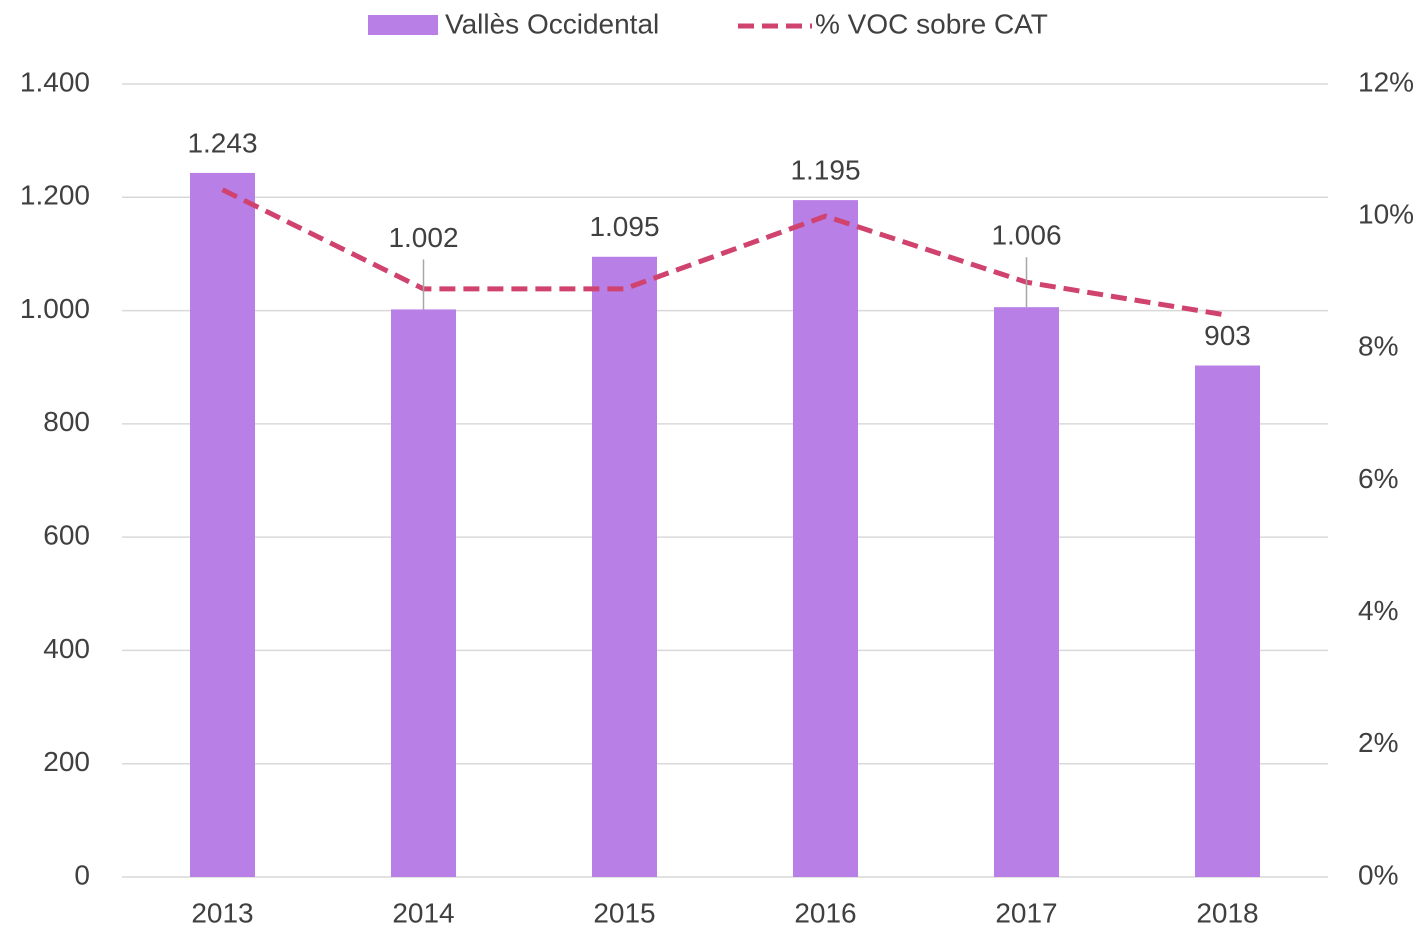  Describe the element at coordinates (1026, 235) in the screenshot. I see `data-label: 1.006` at that location.